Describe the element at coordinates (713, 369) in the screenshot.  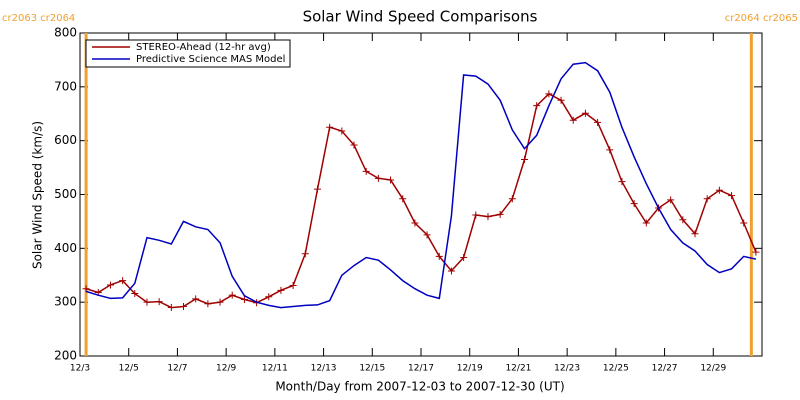
I see `x-tick-label: 12/29` at that location.